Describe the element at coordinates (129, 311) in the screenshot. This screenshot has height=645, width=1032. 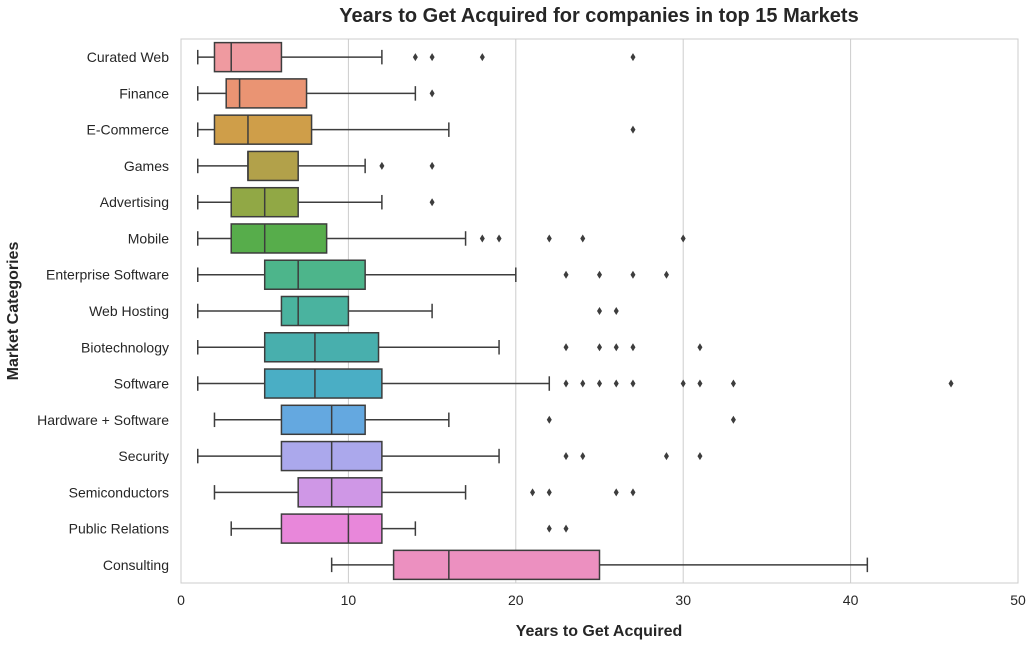
I see `y-tick-label: Web Hosting` at that location.